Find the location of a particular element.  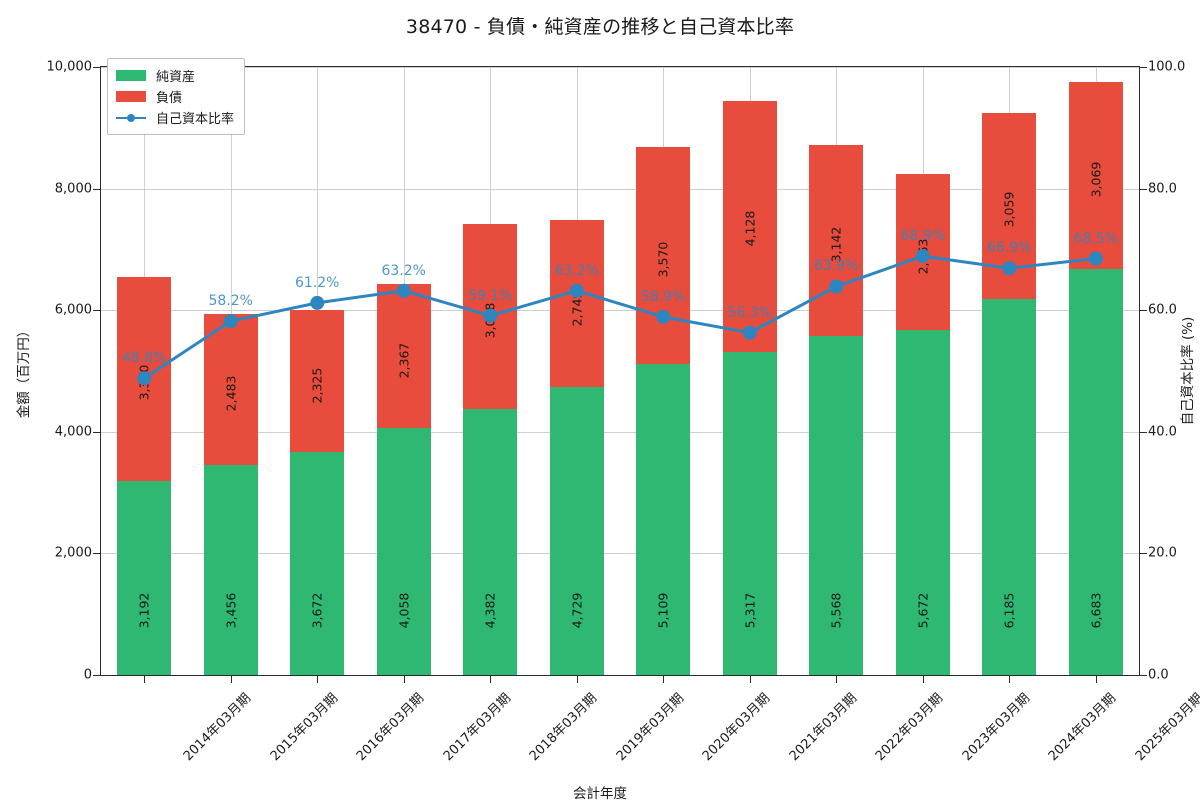

legend-item-equity: 純資産 is located at coordinates (175, 75).